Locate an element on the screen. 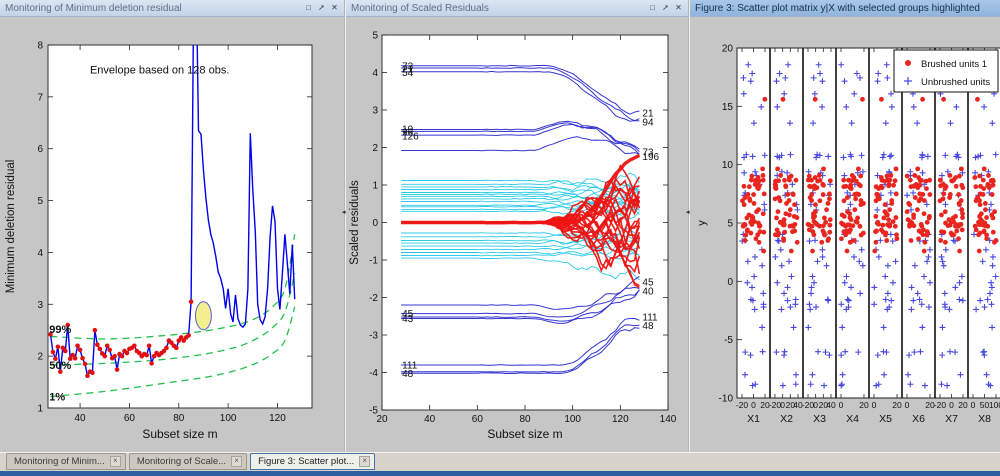  svg-text: 7 is located at coordinates (40, 97).